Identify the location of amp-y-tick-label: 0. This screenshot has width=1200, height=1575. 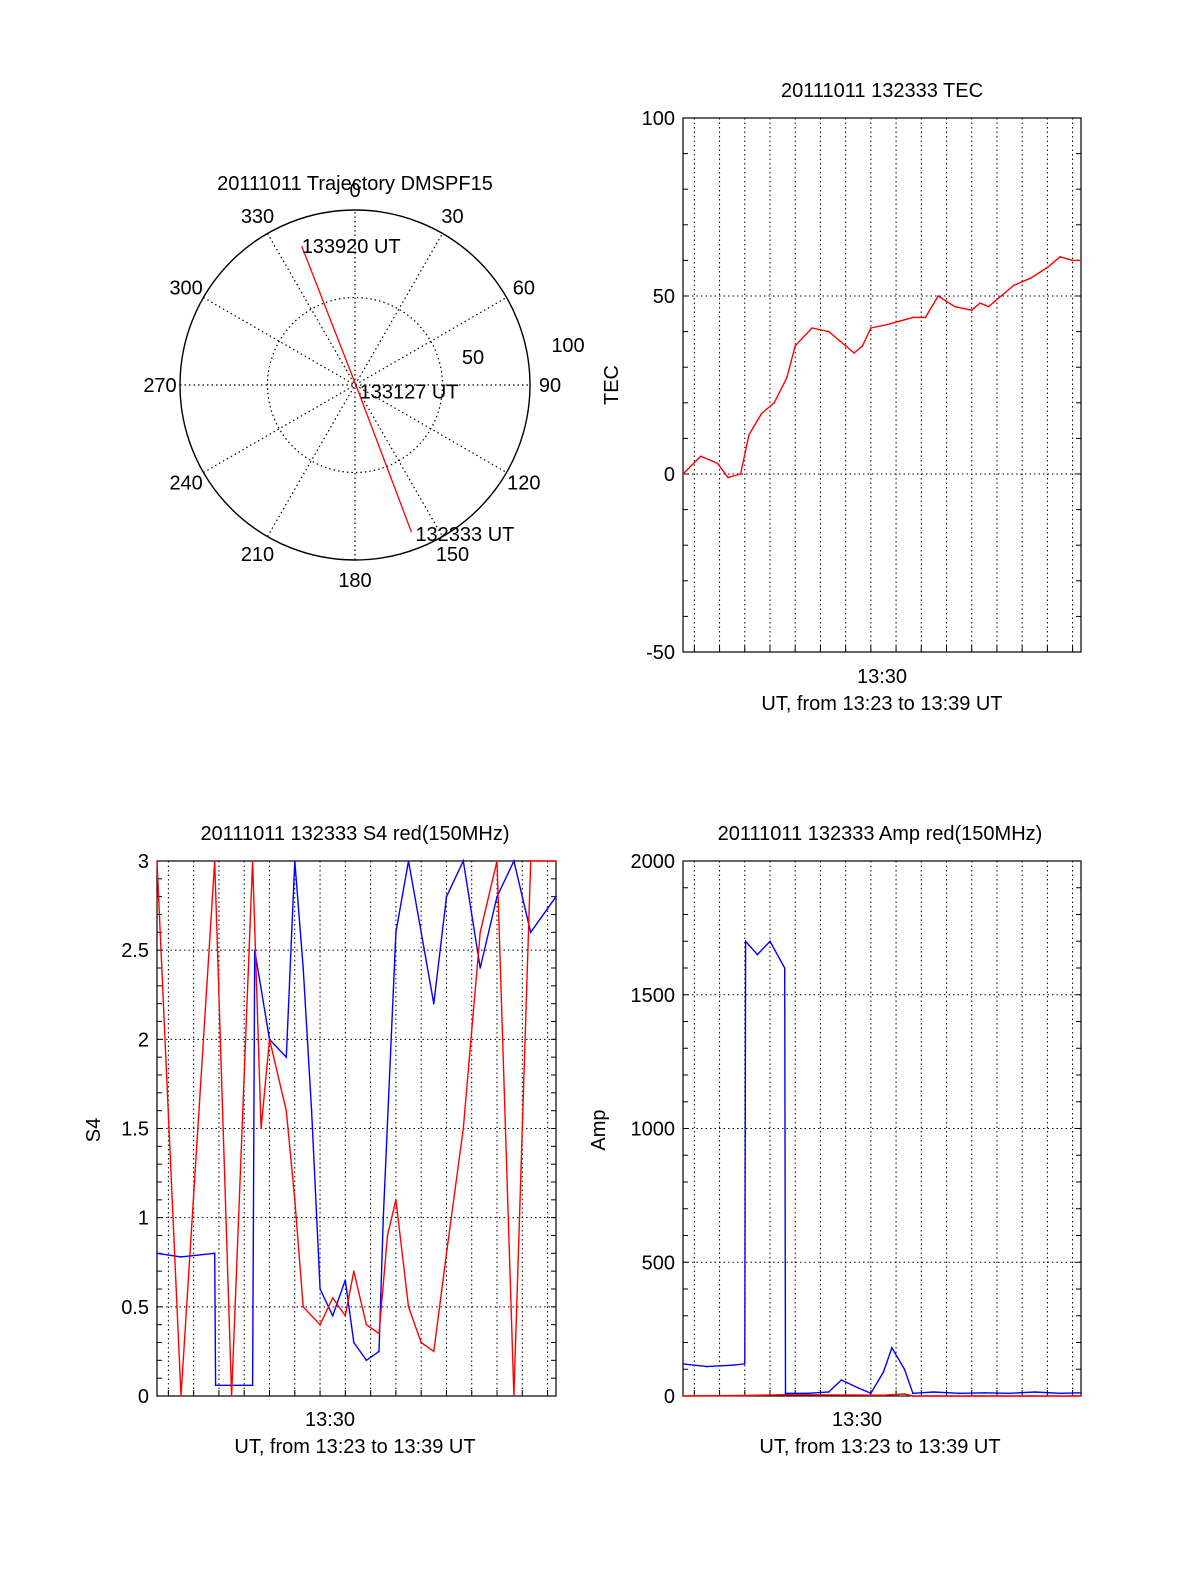
(669, 1397).